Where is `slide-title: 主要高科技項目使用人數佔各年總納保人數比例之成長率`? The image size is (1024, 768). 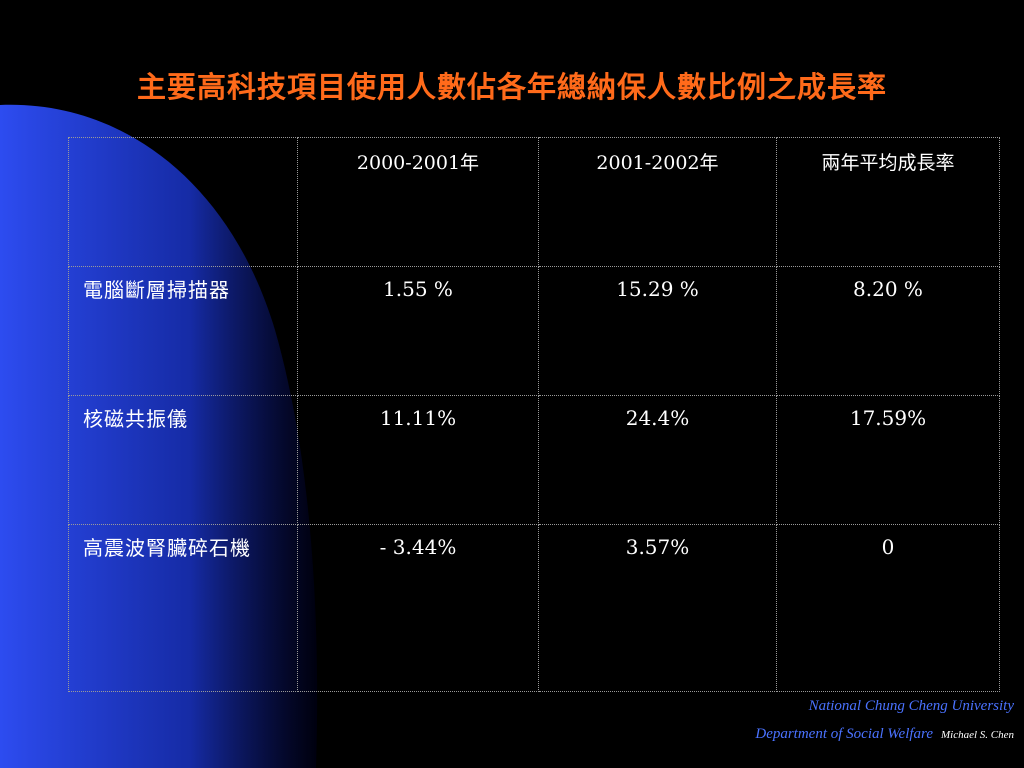
slide-title: 主要高科技項目使用人數佔各年總納保人數比例之成長率 is located at coordinates (511, 87).